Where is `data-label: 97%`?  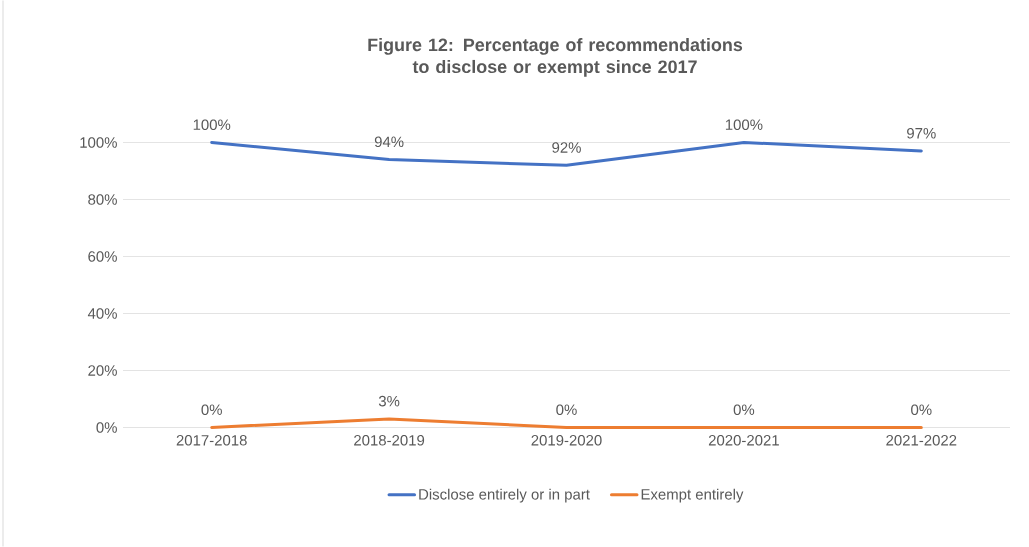
data-label: 97% is located at coordinates (921, 133).